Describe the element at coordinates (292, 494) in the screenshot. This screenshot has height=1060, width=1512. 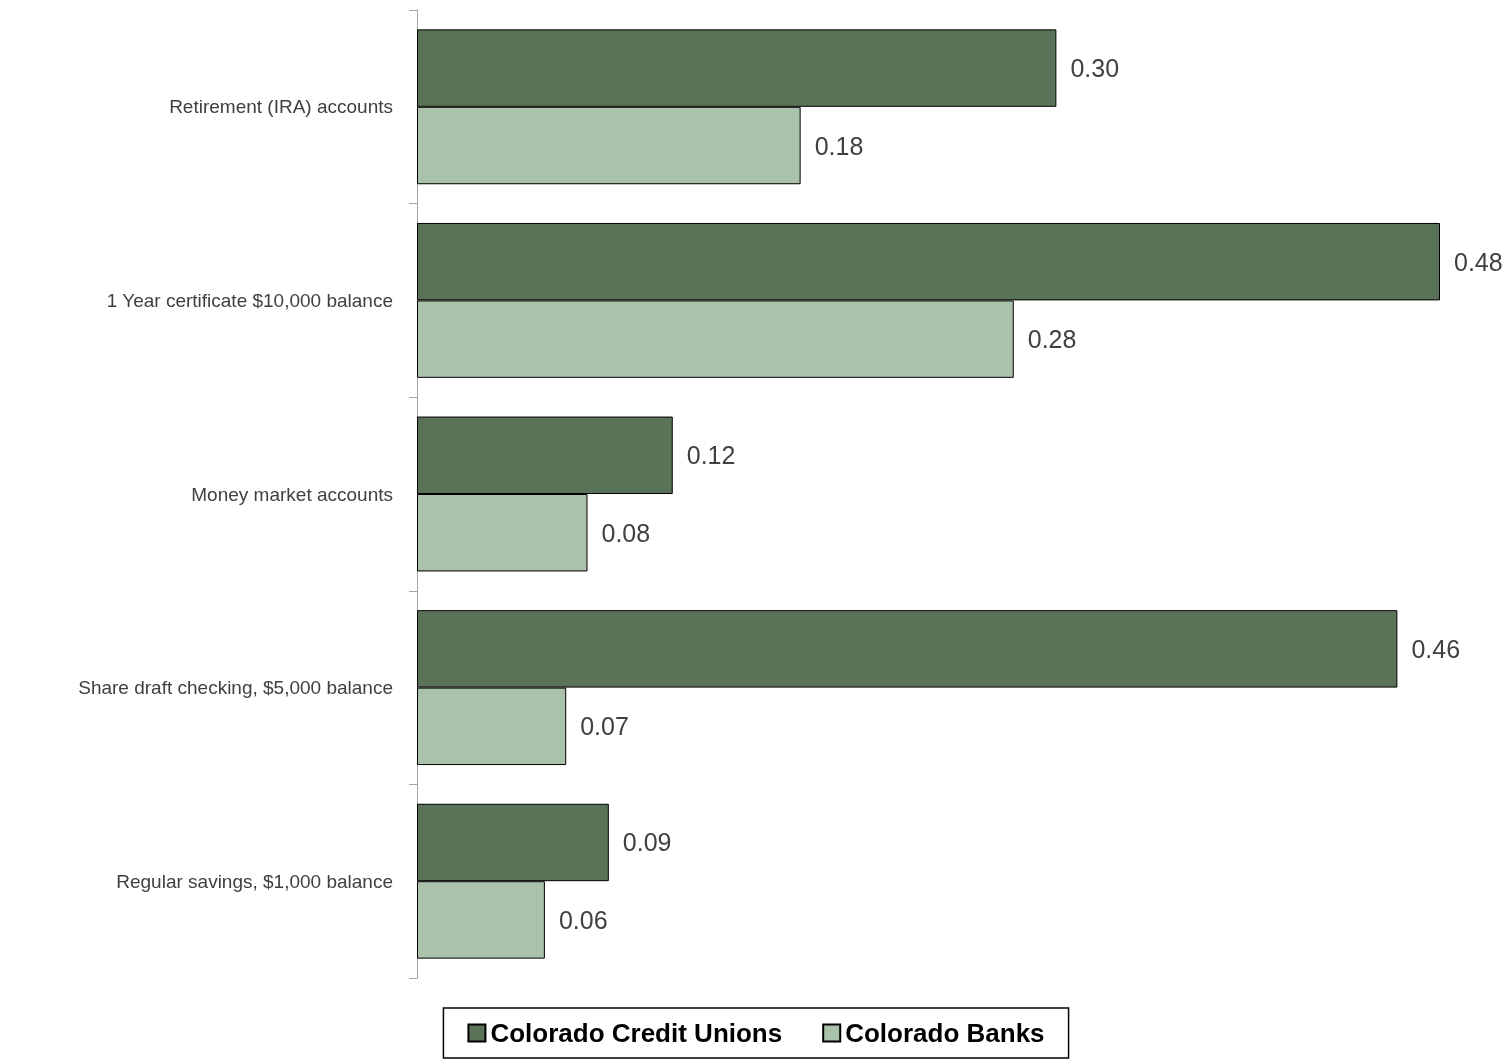
I see `y-tick-label: Money market accounts` at that location.